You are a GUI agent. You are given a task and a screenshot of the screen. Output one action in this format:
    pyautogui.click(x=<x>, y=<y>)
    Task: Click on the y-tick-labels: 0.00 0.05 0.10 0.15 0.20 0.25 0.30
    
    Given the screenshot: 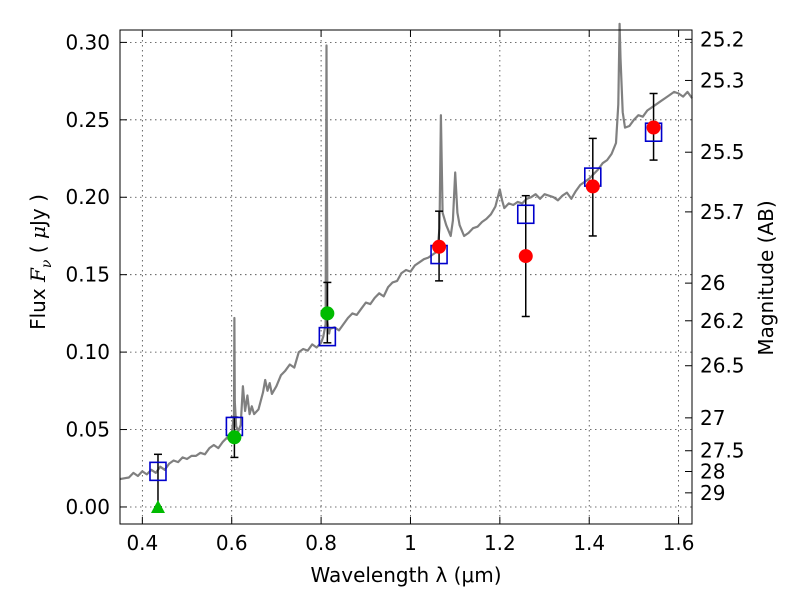 What is the action you would take?
    pyautogui.click(x=87, y=274)
    